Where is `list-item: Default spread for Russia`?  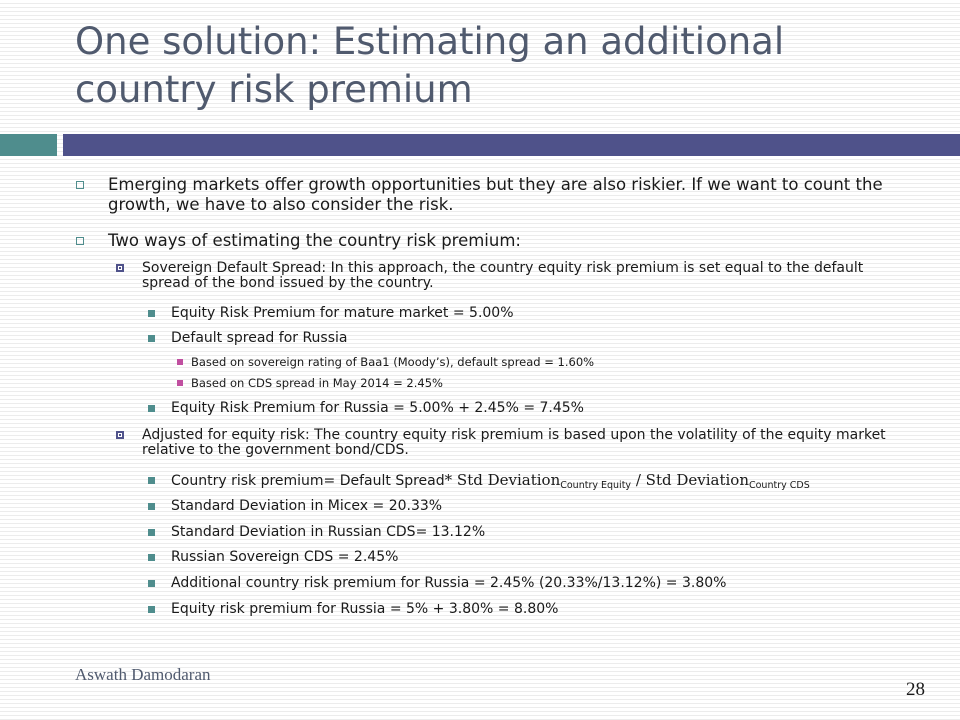 list-item: Default spread for Russia is located at coordinates (529, 338).